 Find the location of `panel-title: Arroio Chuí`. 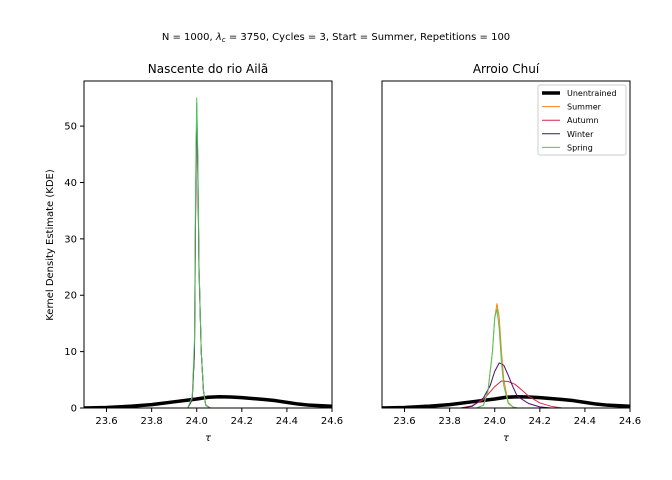

panel-title: Arroio Chuí is located at coordinates (506, 69).